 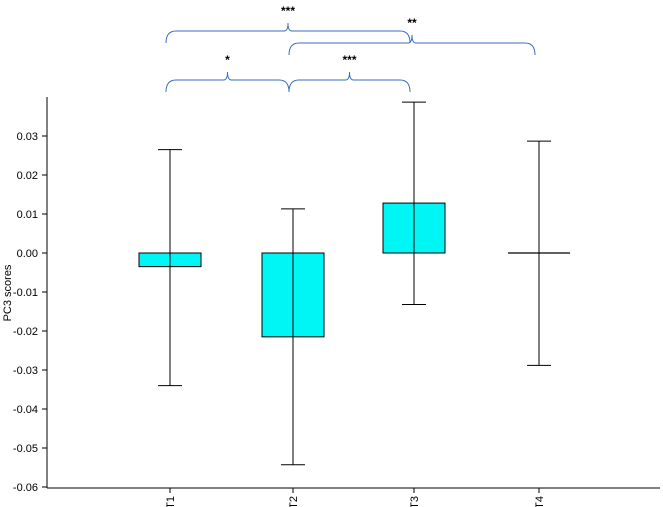 I want to click on x-tick-label-t1: T1, so click(x=171, y=501).